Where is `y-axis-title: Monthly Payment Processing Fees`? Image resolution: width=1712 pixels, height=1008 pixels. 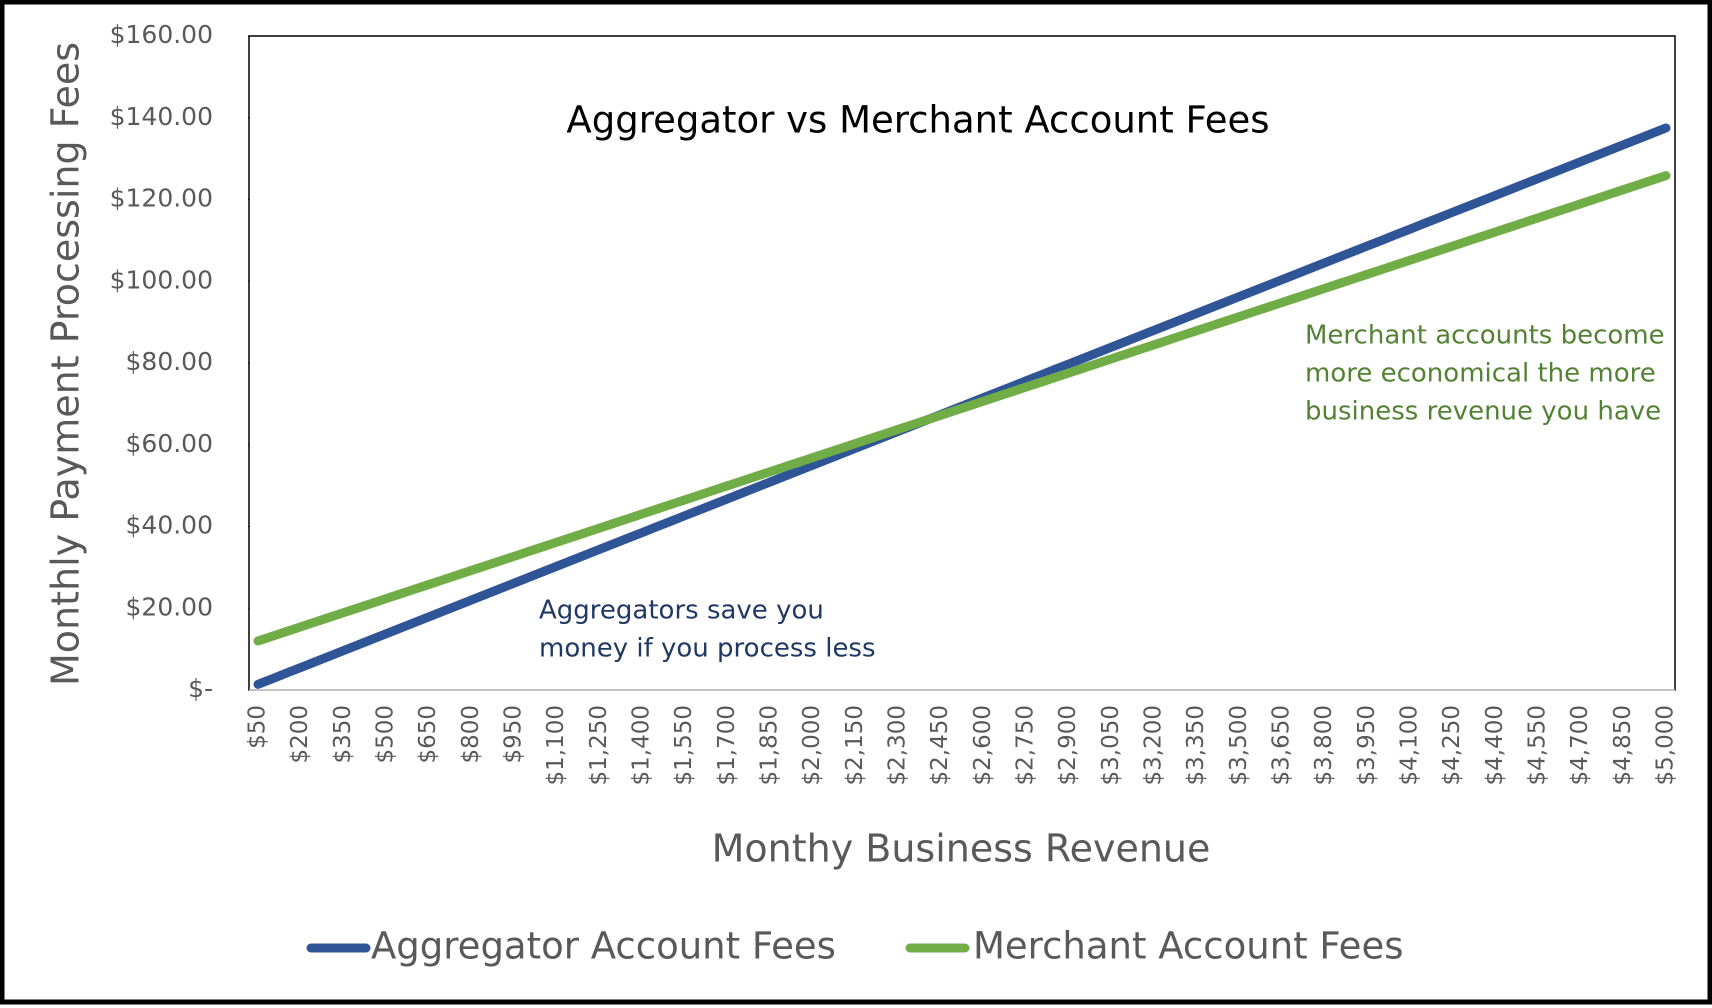 y-axis-title: Monthly Payment Processing Fees is located at coordinates (66, 364).